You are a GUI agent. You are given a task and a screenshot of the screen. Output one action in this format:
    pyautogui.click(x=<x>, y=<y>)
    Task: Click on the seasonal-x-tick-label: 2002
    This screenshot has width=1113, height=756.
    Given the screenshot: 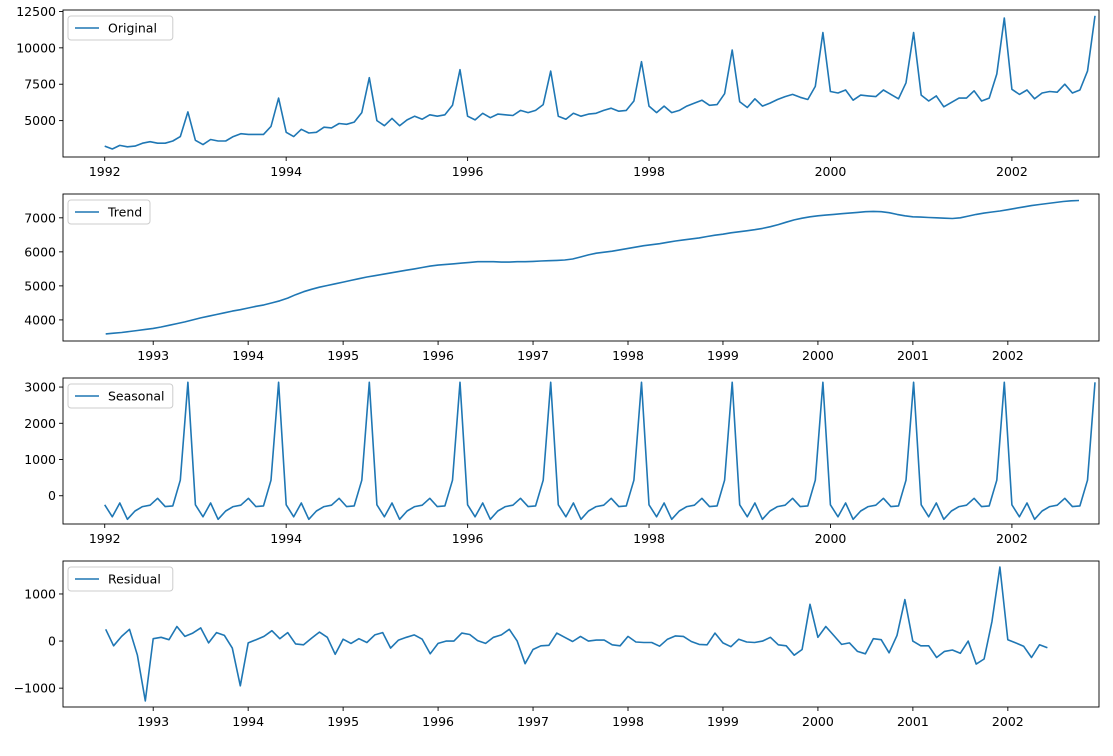 What is the action you would take?
    pyautogui.click(x=1012, y=538)
    